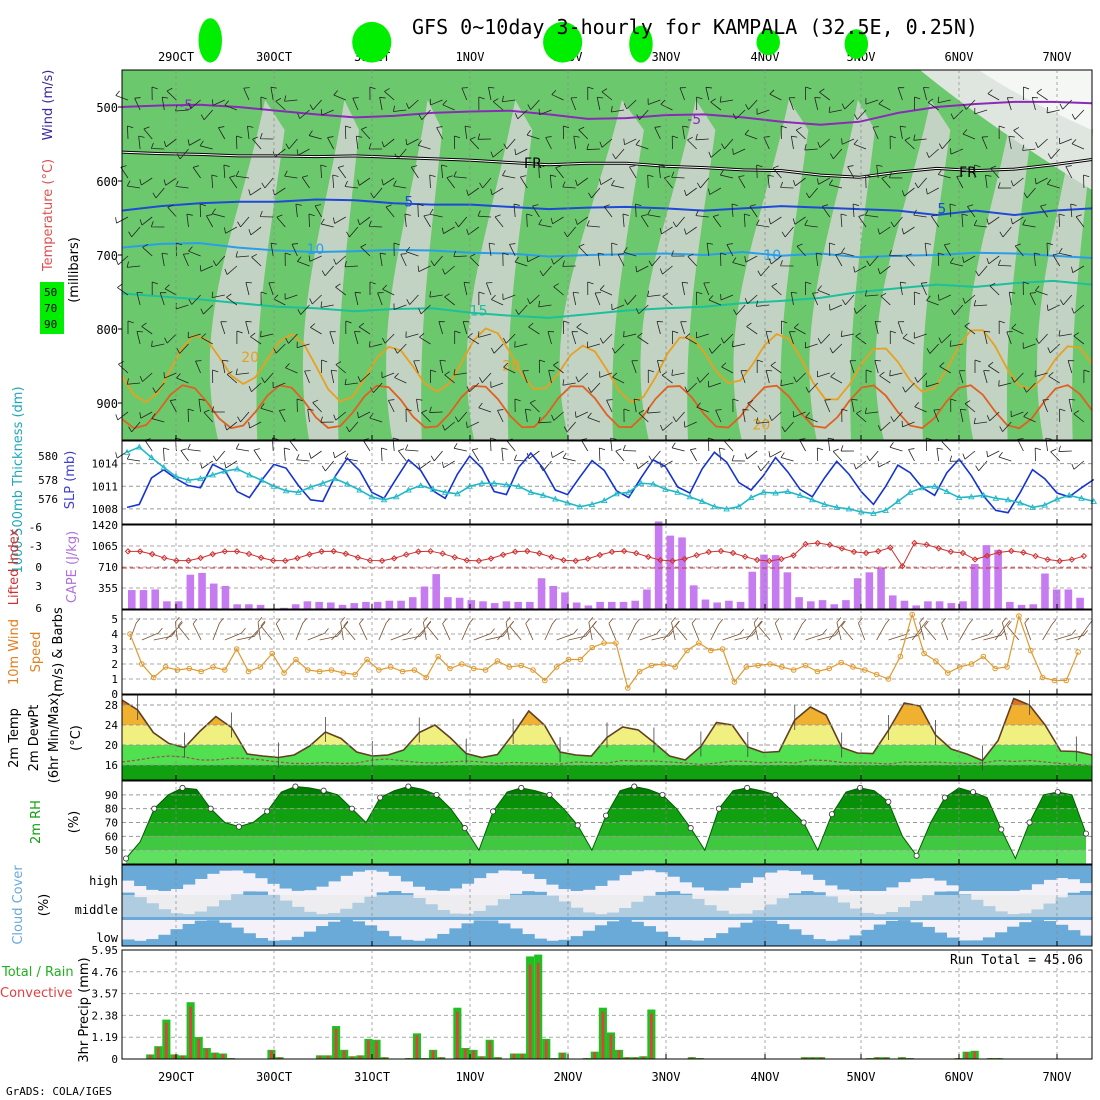 The width and height of the screenshot is (1100, 1100). I want to click on thickness-tick: 580, so click(48, 456).